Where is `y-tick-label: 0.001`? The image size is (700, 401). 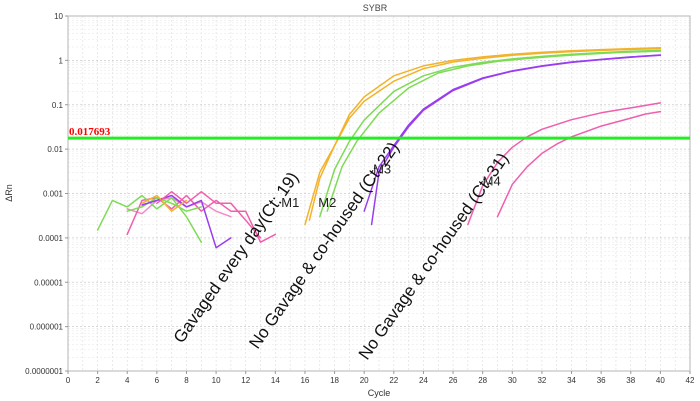
y-tick-label: 0.001 is located at coordinates (53, 194).